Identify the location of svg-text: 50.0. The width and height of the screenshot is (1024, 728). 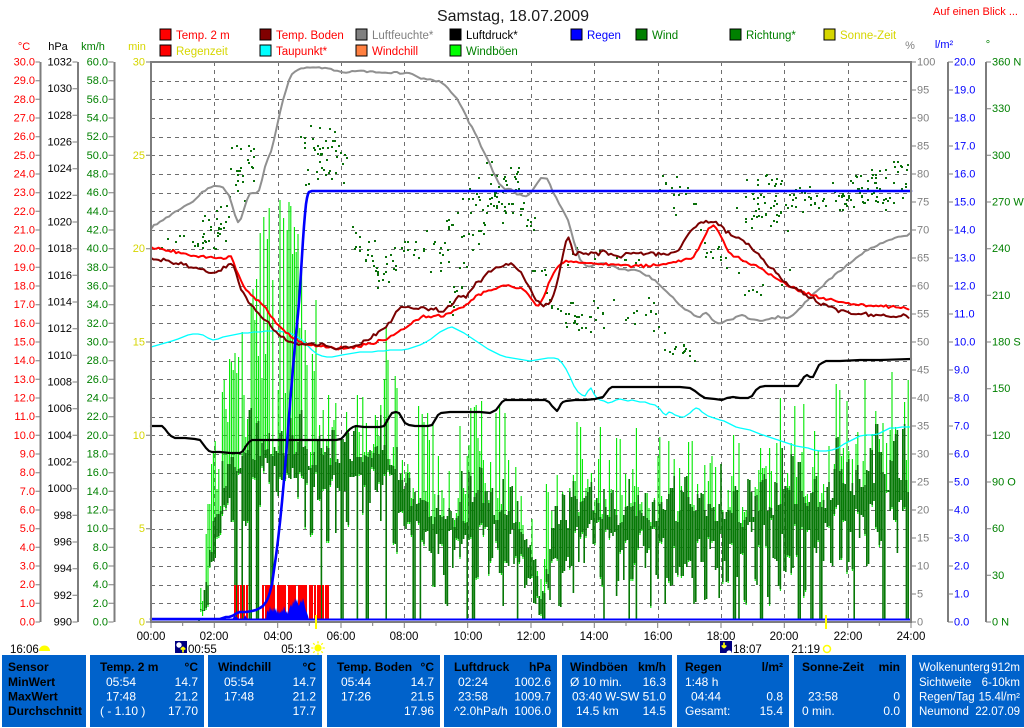
(97, 156).